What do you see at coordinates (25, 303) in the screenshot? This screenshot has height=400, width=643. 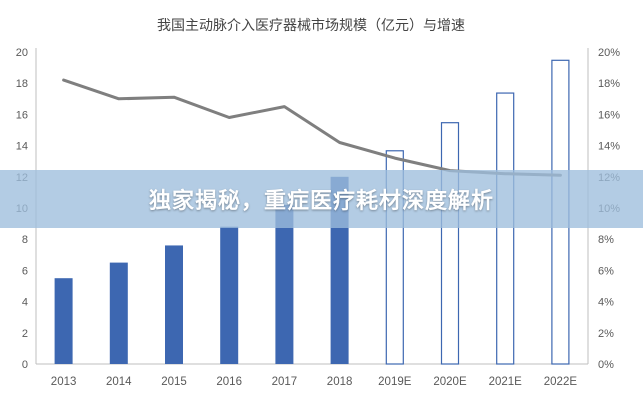 I see `y-tick-left-label: 4` at bounding box center [25, 303].